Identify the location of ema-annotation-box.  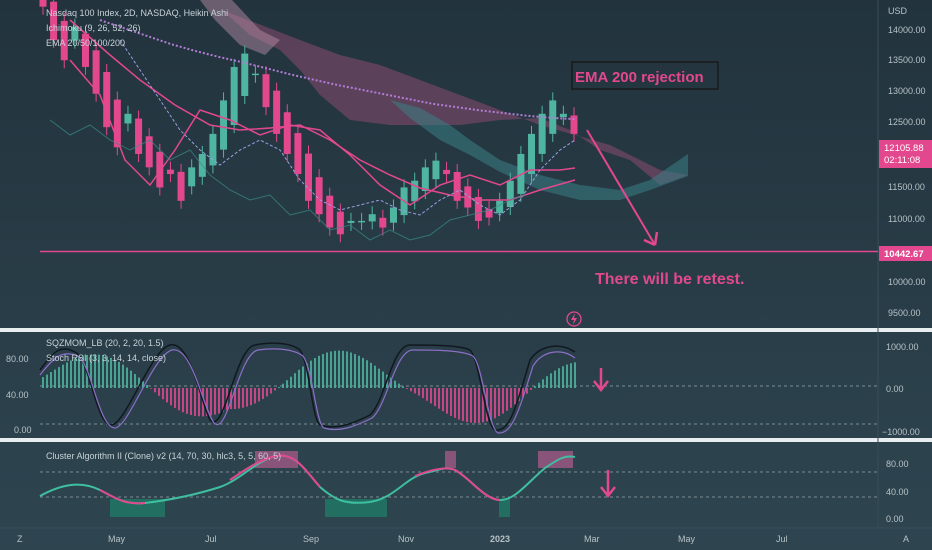
(645, 75).